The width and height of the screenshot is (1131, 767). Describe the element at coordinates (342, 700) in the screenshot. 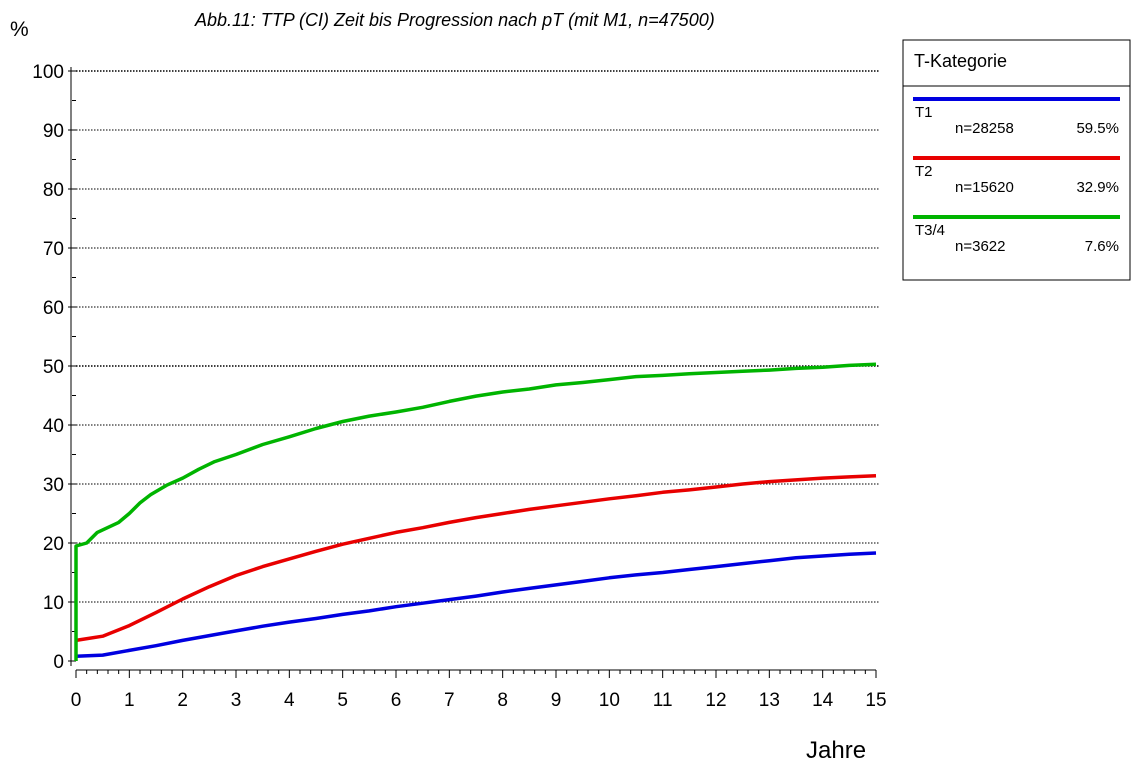

I see `x-tick-label: 5` at that location.